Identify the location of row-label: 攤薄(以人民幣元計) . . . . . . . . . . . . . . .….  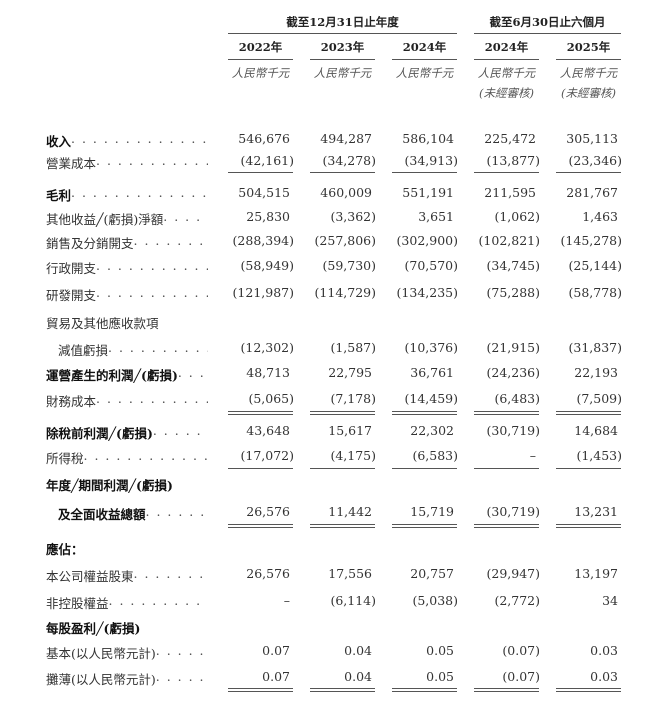
(127, 678).